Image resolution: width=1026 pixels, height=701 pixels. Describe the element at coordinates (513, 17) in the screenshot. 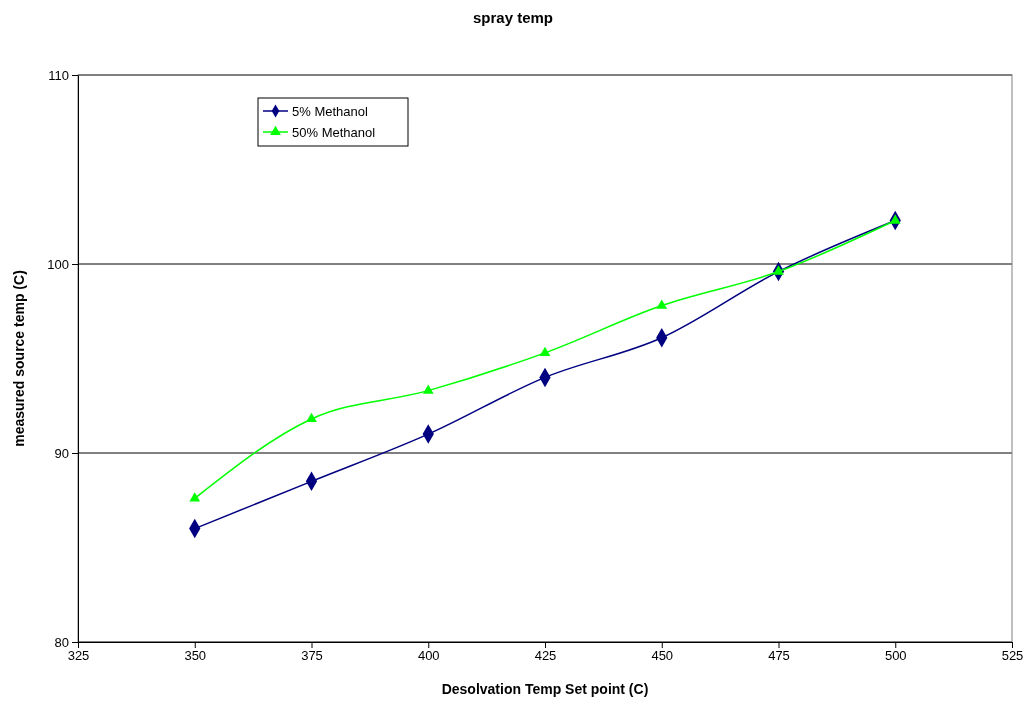

I see `chart-title: spray temp` at that location.